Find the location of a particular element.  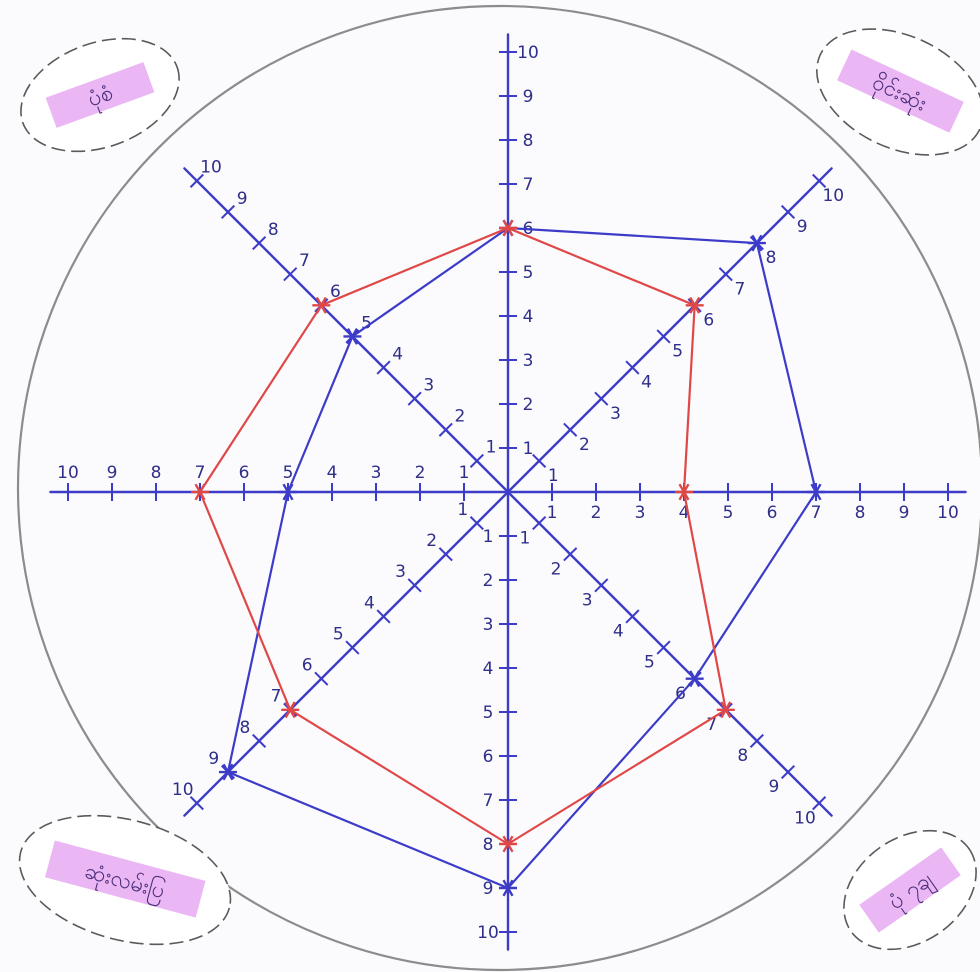

axis-0-tick-label-10: 10 is located at coordinates (528, 53).